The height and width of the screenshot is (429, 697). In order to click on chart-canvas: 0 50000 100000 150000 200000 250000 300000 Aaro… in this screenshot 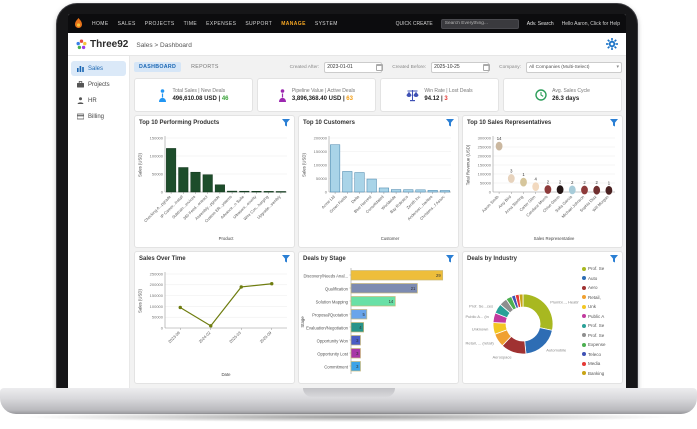, I will do `click(542, 187)`.